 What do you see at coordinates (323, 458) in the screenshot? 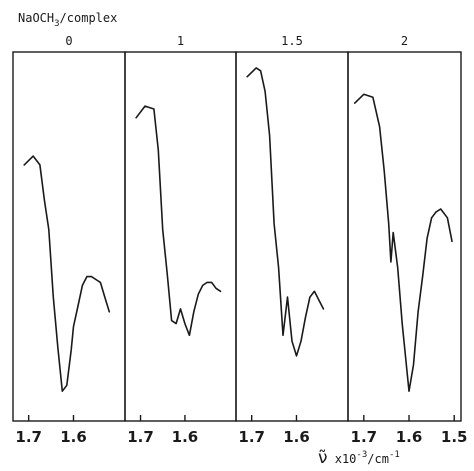
I see `x-axis-symbol: ν̃` at bounding box center [323, 458].